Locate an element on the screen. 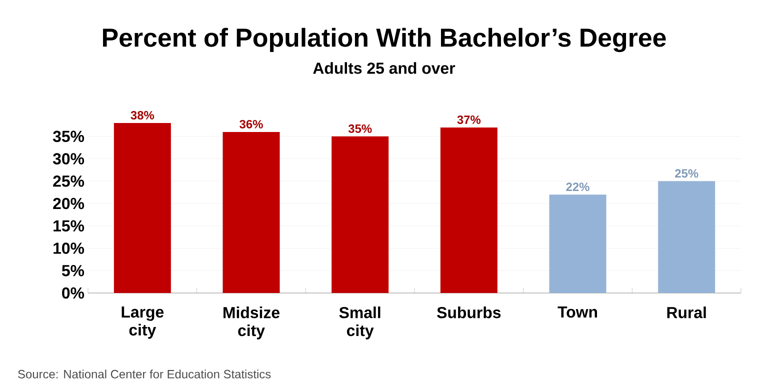  y-tick-label: 35% is located at coordinates (68, 136).